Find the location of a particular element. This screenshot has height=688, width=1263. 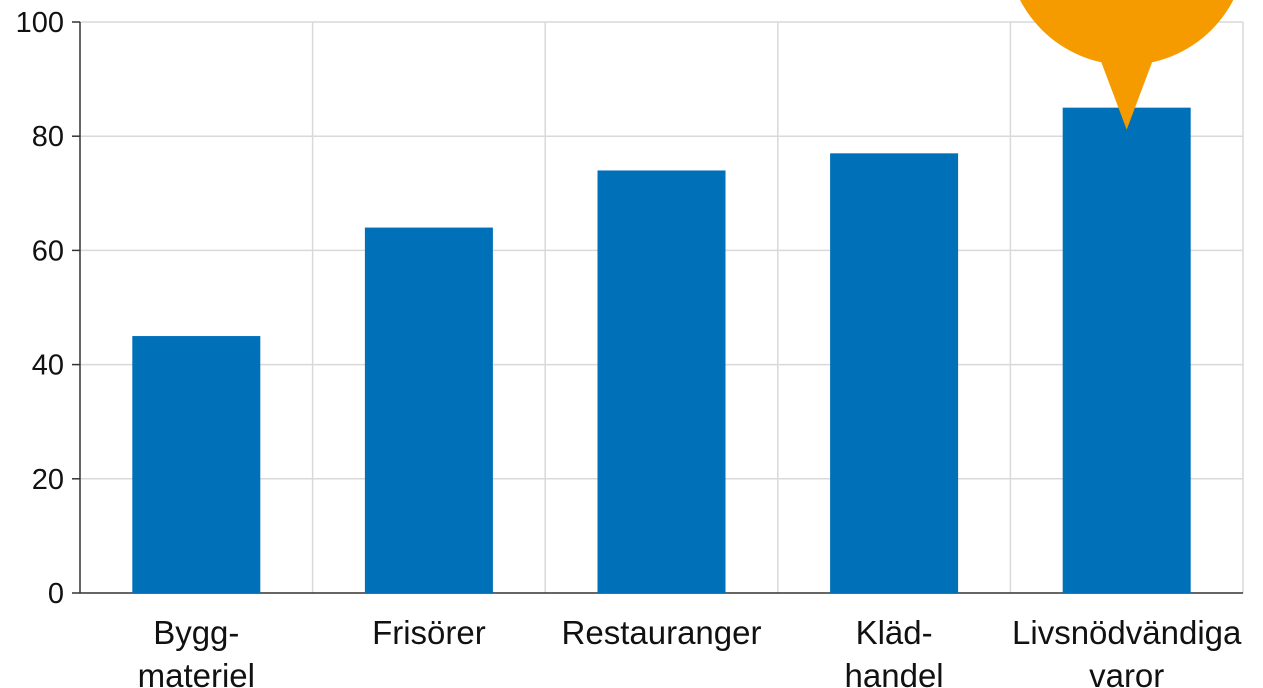

y-tick-label: 80 is located at coordinates (48, 137).